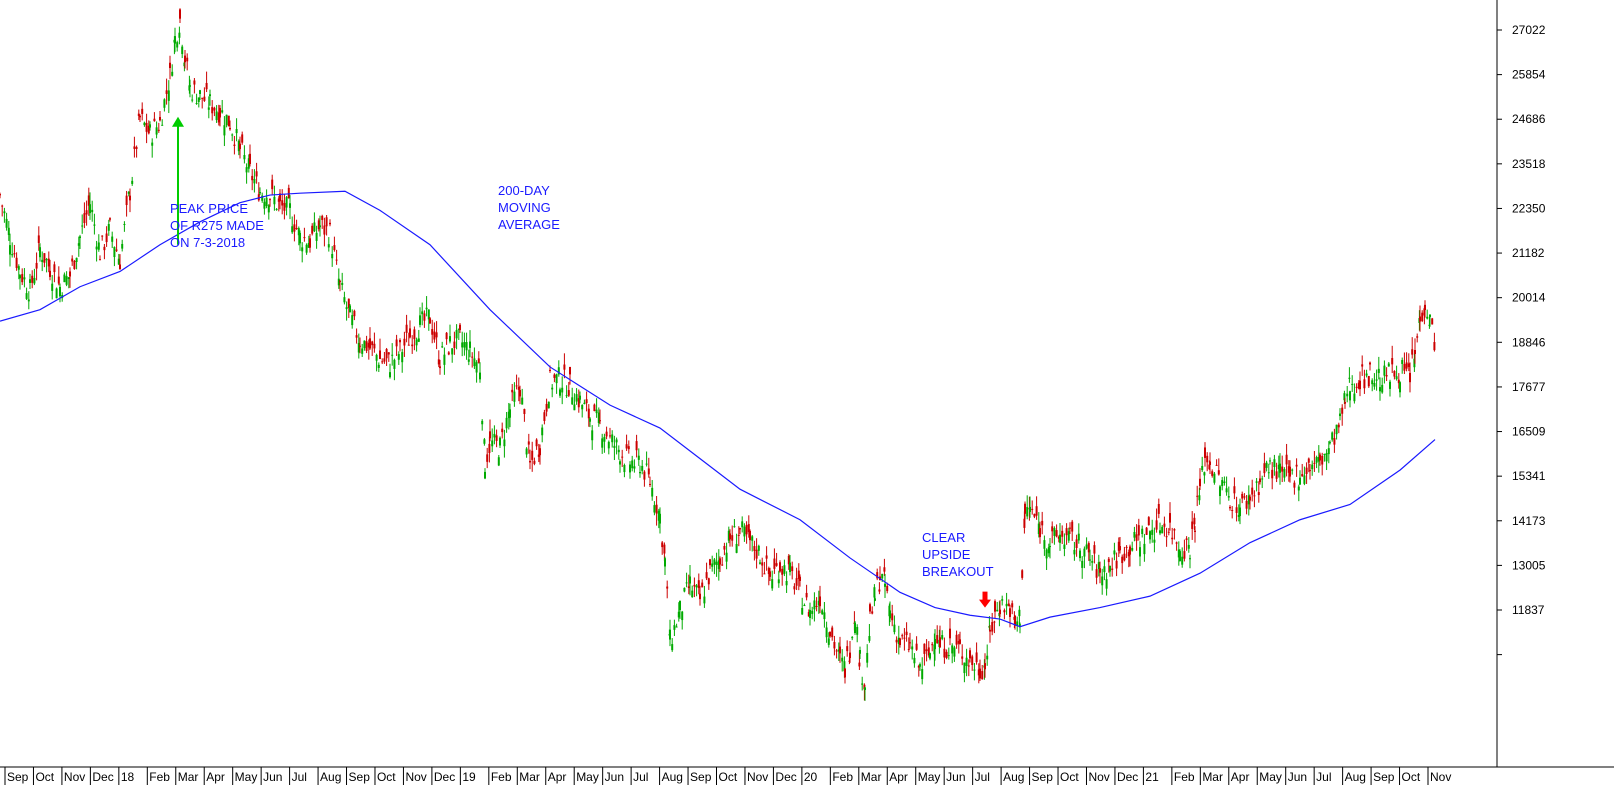 The height and width of the screenshot is (811, 1614). Describe the element at coordinates (246, 777) in the screenshot. I see `x-tick-label: May` at that location.